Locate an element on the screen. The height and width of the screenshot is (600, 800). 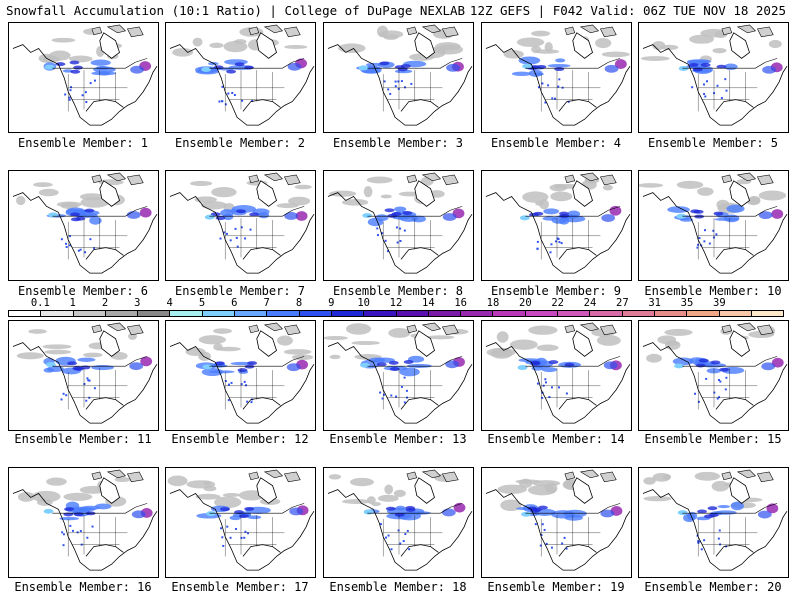
ensemble-member-label: Ensemble Member: 15 is located at coordinates (713, 439).